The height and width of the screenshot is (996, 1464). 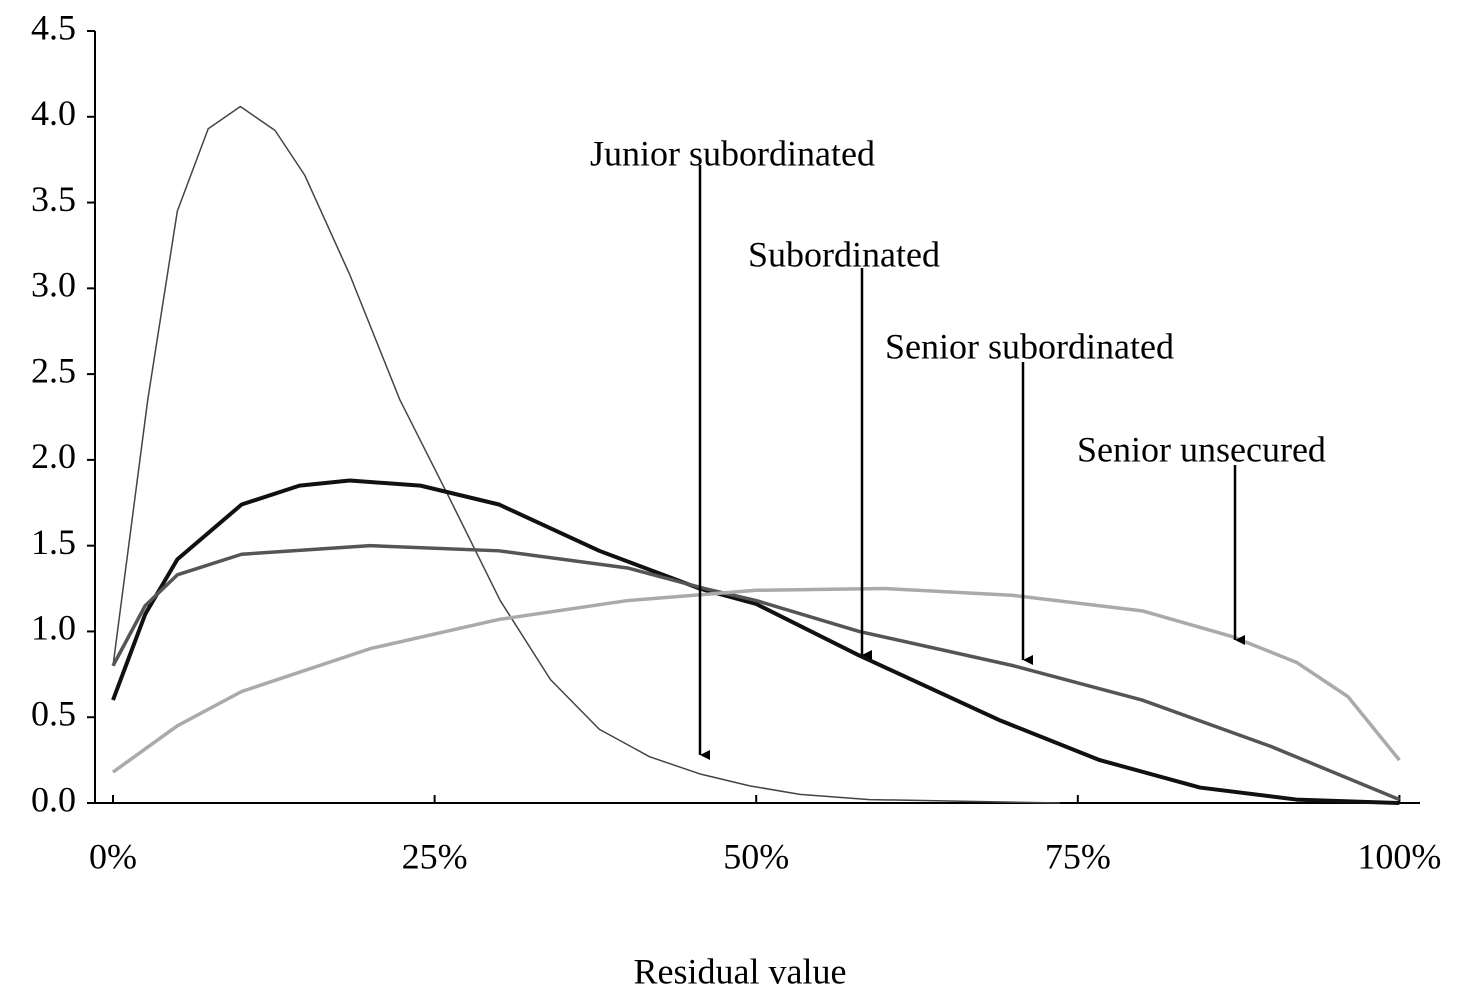 I want to click on y-tick-label: 0.5, so click(x=53, y=713).